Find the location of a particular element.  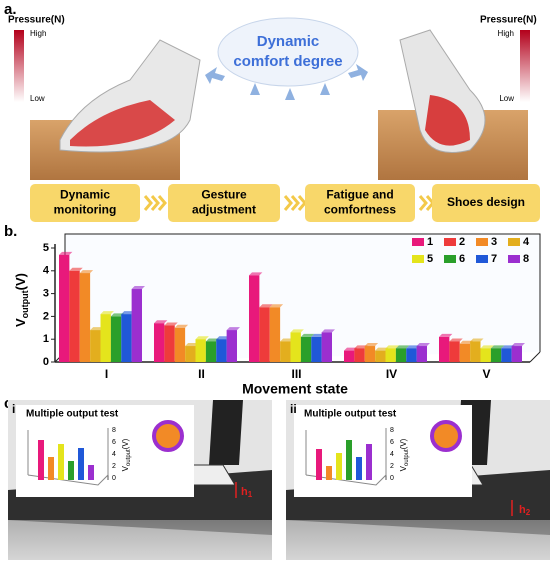

x-tick-label: III is located at coordinates (296, 374).